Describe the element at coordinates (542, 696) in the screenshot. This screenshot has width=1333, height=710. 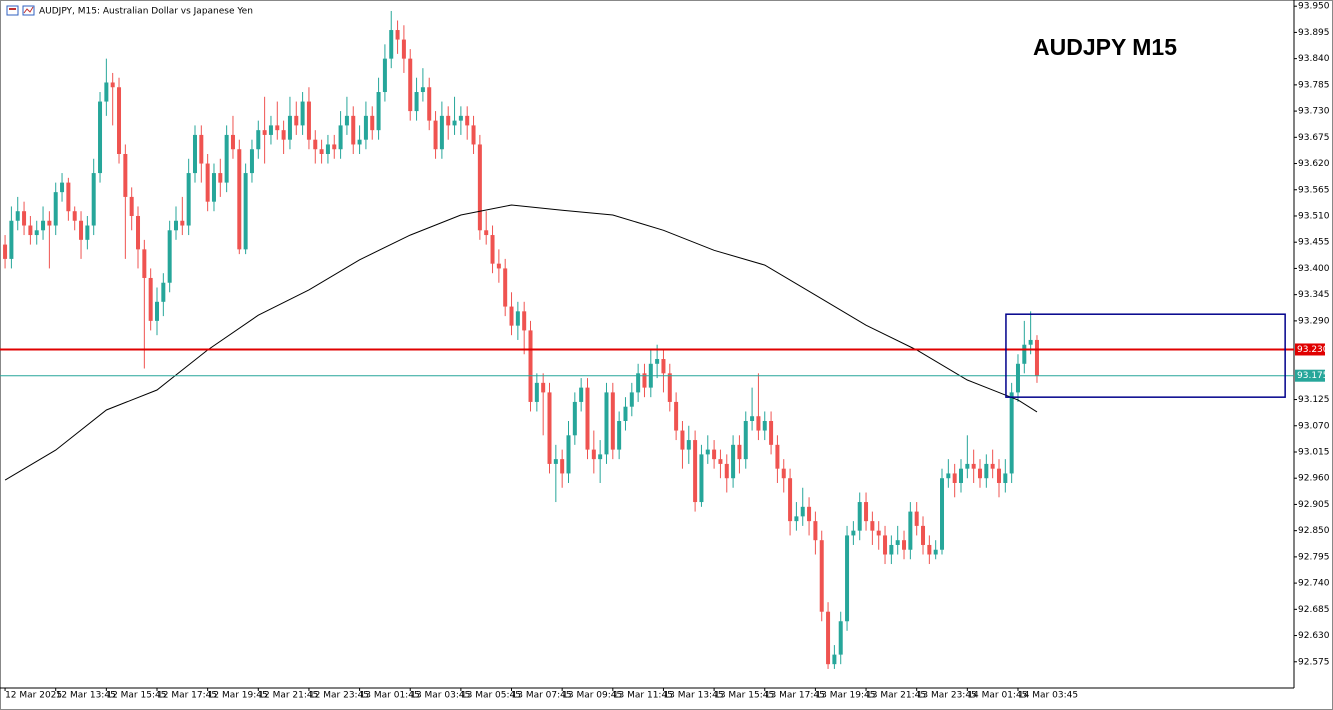
I see `x-tick-label: 13 Mar 07:45` at that location.